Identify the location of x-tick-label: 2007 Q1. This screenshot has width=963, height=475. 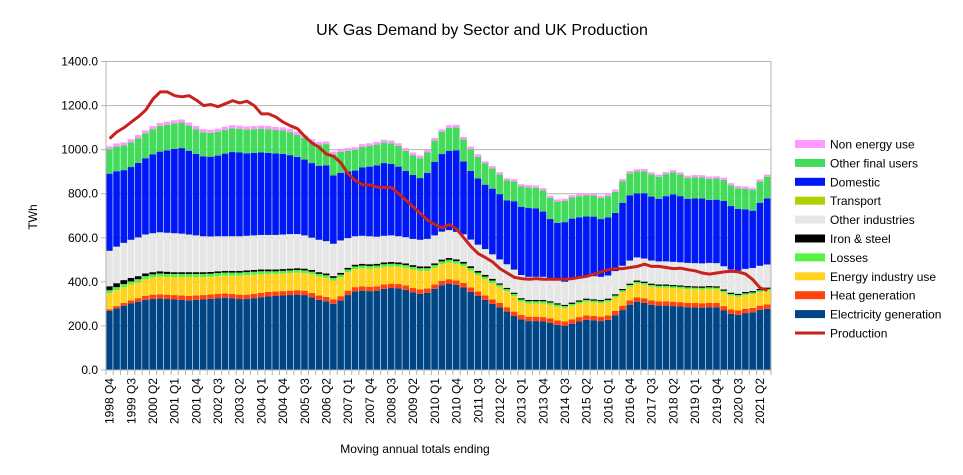
(348, 401).